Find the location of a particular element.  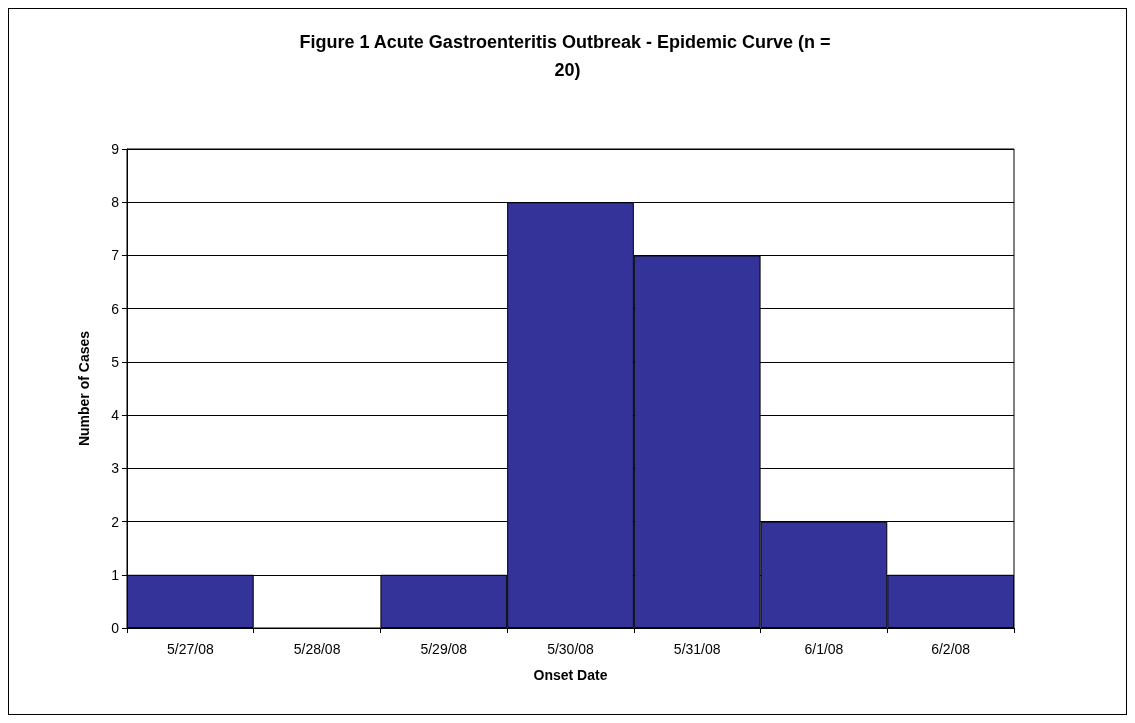

y-axis-title: Number of Cases is located at coordinates (84, 388).